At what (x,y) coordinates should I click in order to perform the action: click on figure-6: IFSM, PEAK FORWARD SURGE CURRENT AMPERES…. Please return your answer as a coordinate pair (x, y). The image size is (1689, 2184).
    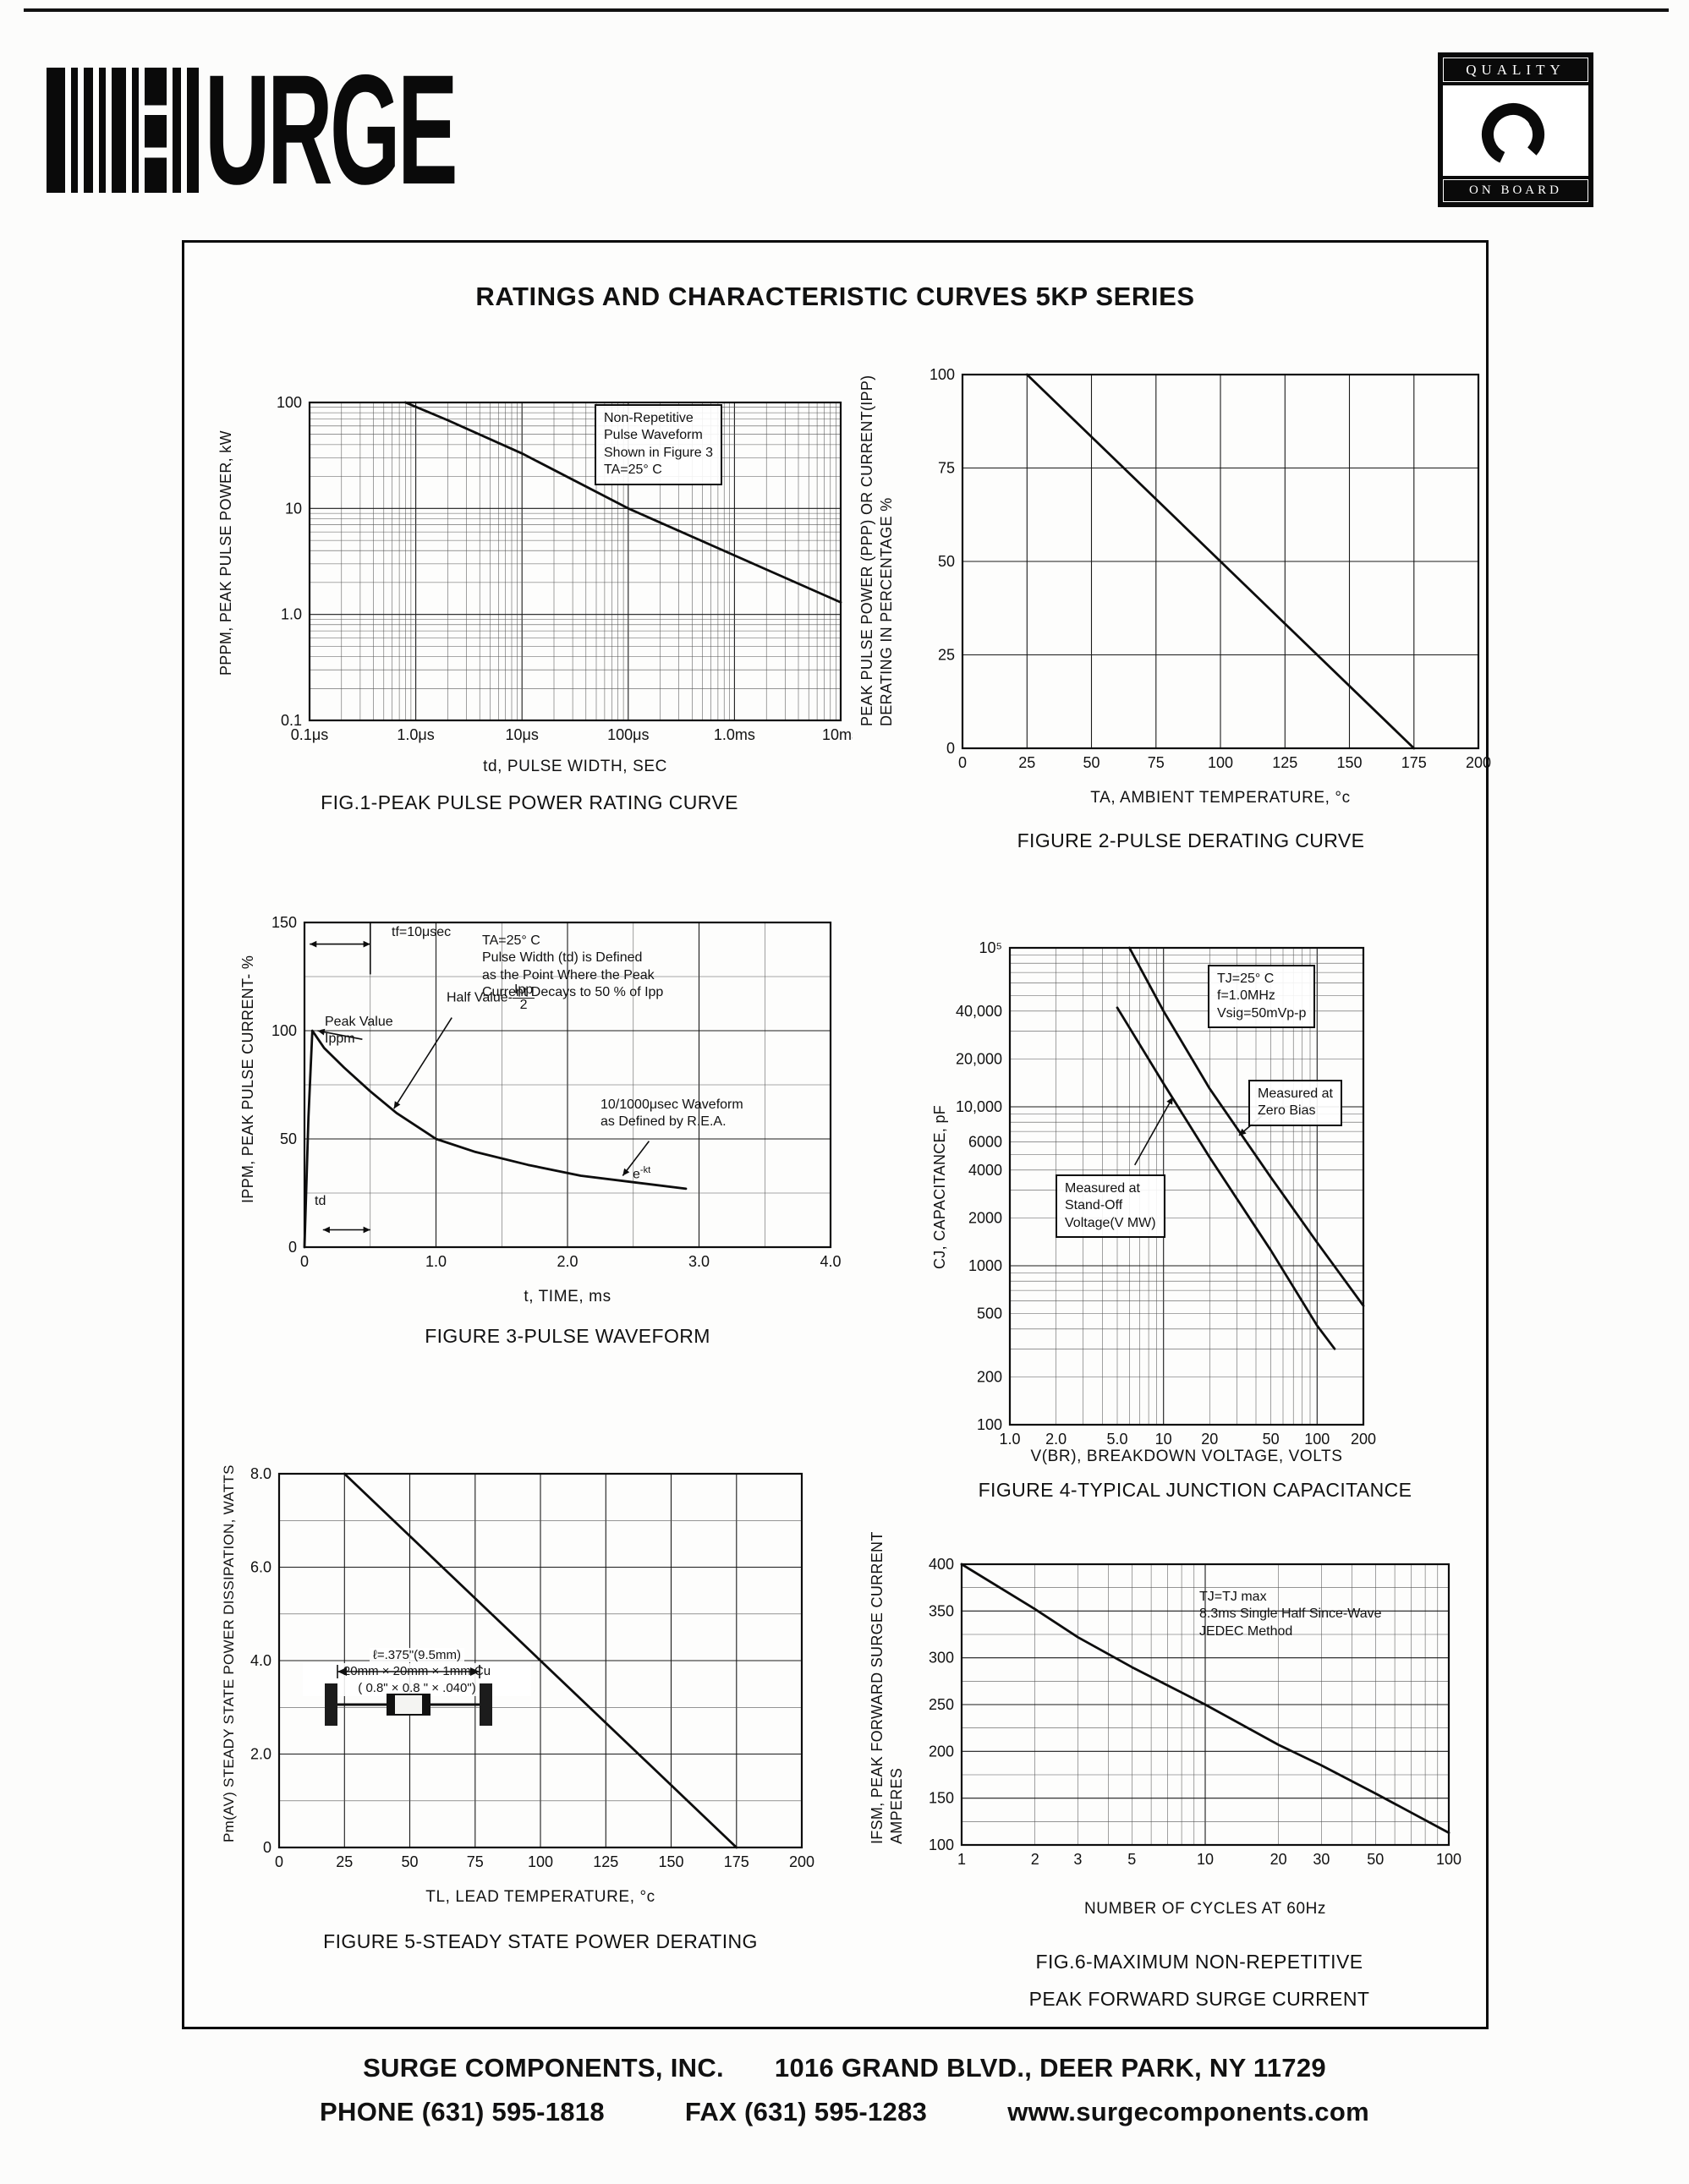
    Looking at the image, I should click on (1176, 1780).